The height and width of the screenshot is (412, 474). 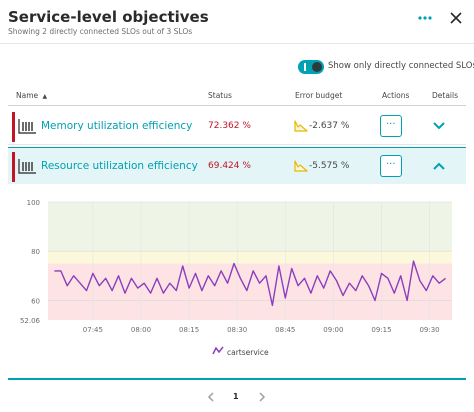 I want to click on chevron-down-icon, so click(x=439, y=126).